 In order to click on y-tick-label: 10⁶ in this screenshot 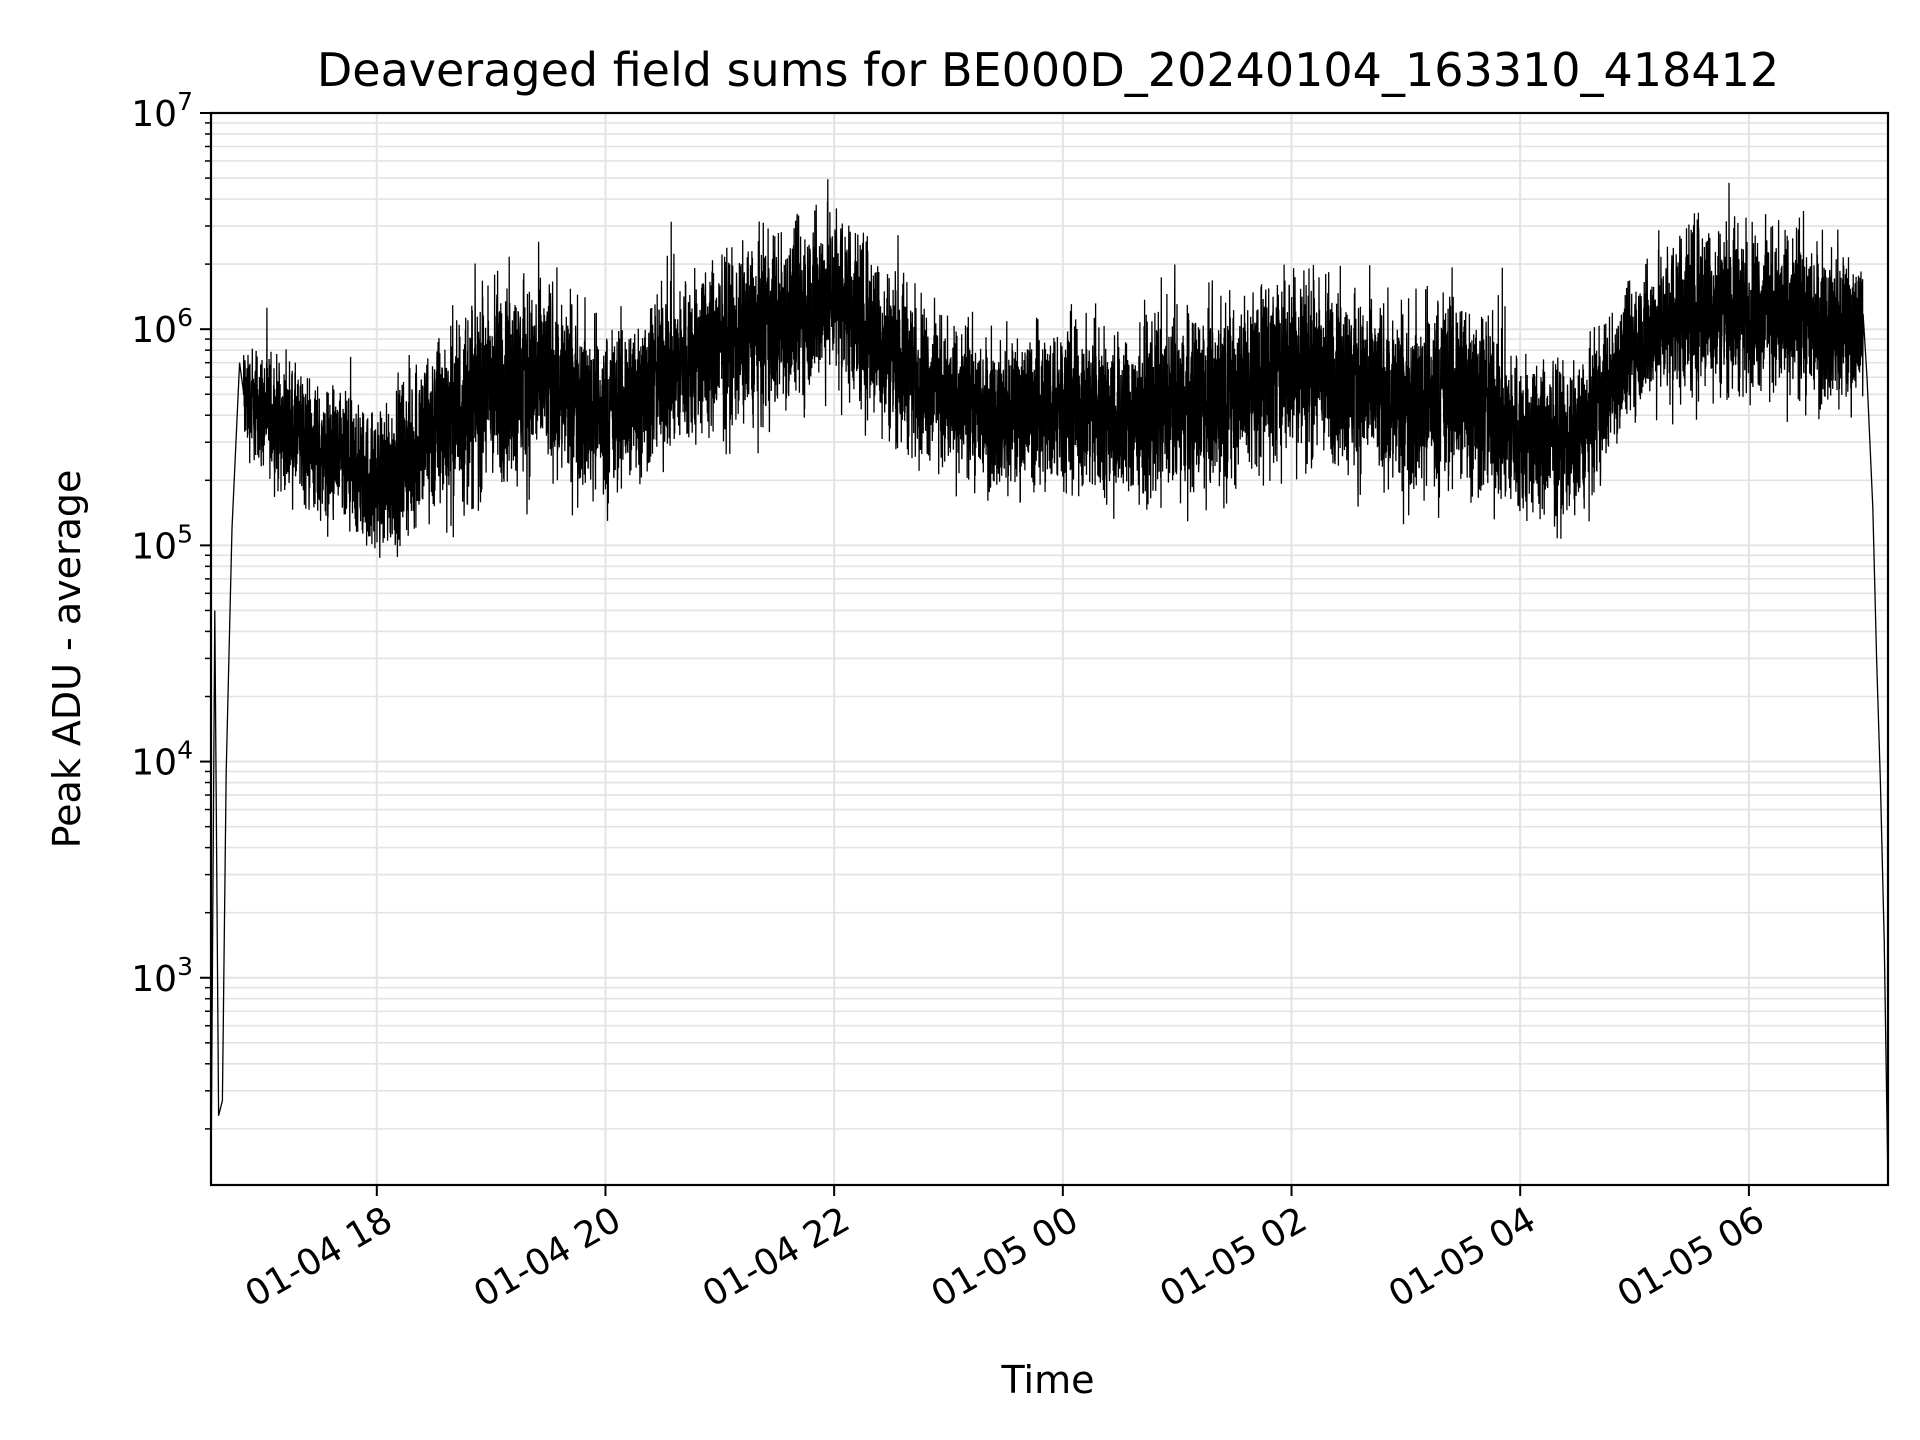, I will do `click(162, 327)`.